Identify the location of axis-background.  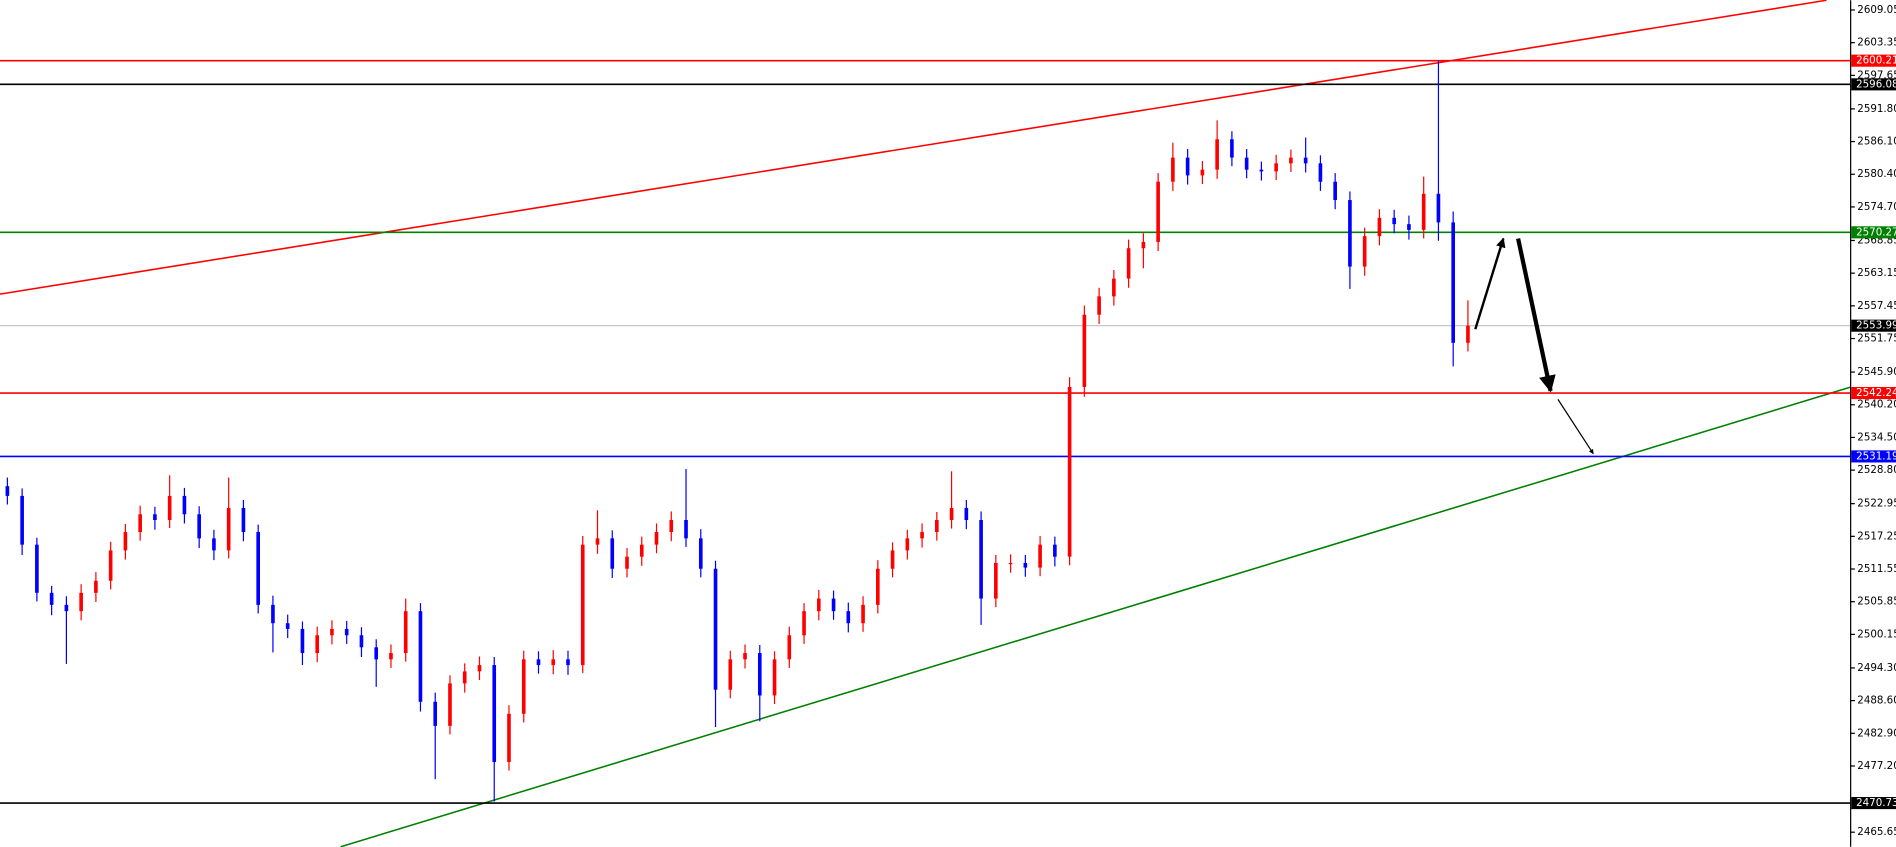
(1873, 423).